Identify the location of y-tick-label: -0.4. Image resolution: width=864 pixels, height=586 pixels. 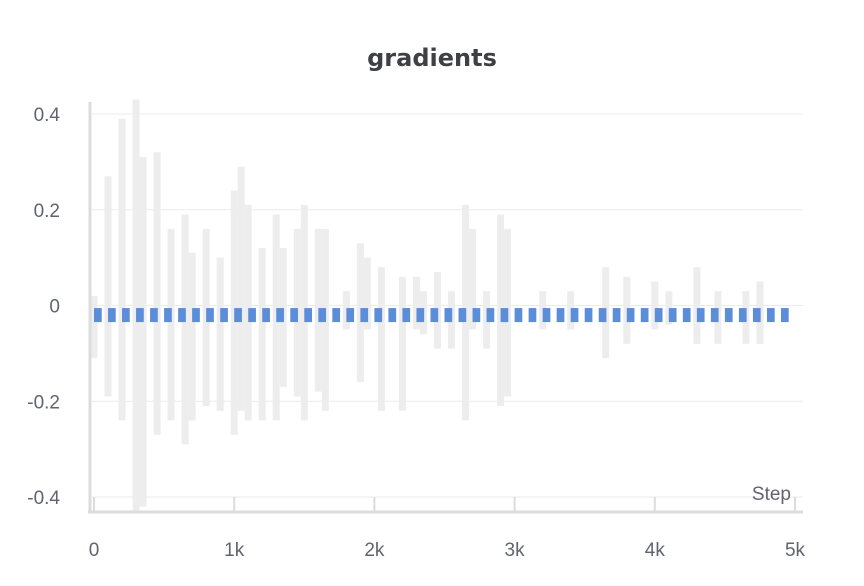
(43, 498).